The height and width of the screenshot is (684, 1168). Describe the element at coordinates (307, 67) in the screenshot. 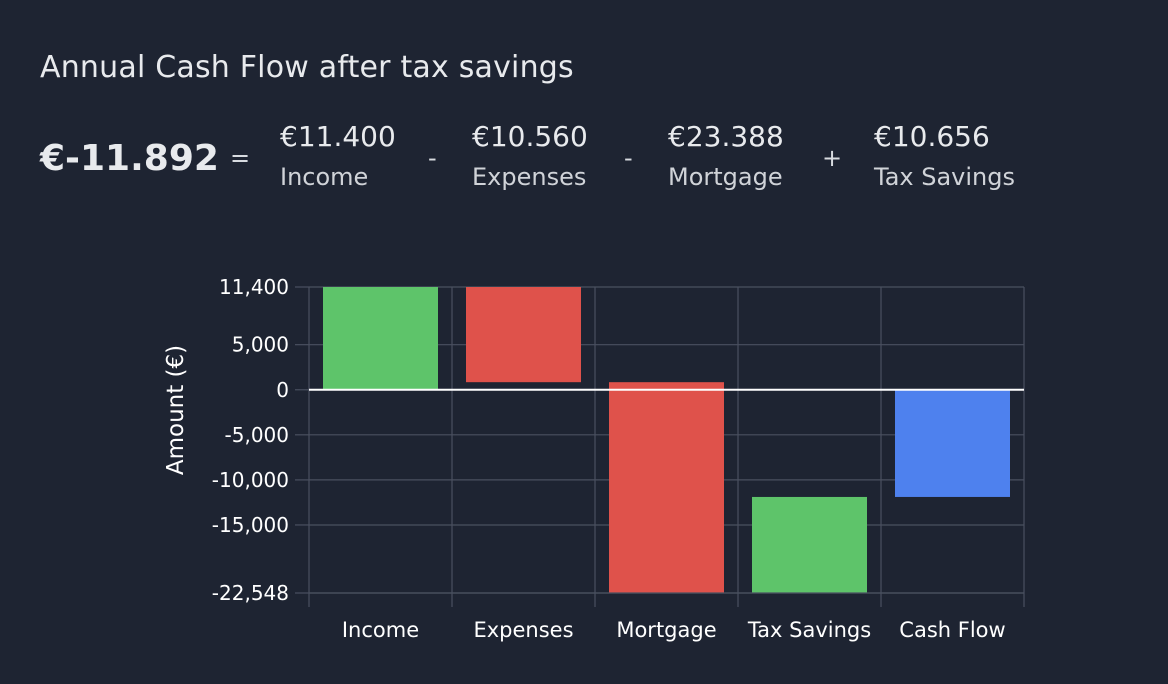

I see `chart-title: Annual Cash Flow after tax savings` at that location.